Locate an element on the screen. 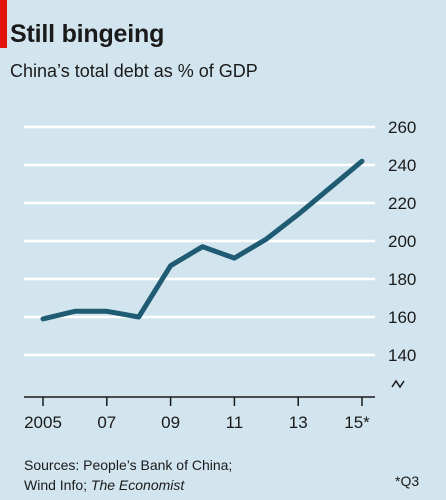 The height and width of the screenshot is (500, 446). x-tick-label: 11 is located at coordinates (235, 422).